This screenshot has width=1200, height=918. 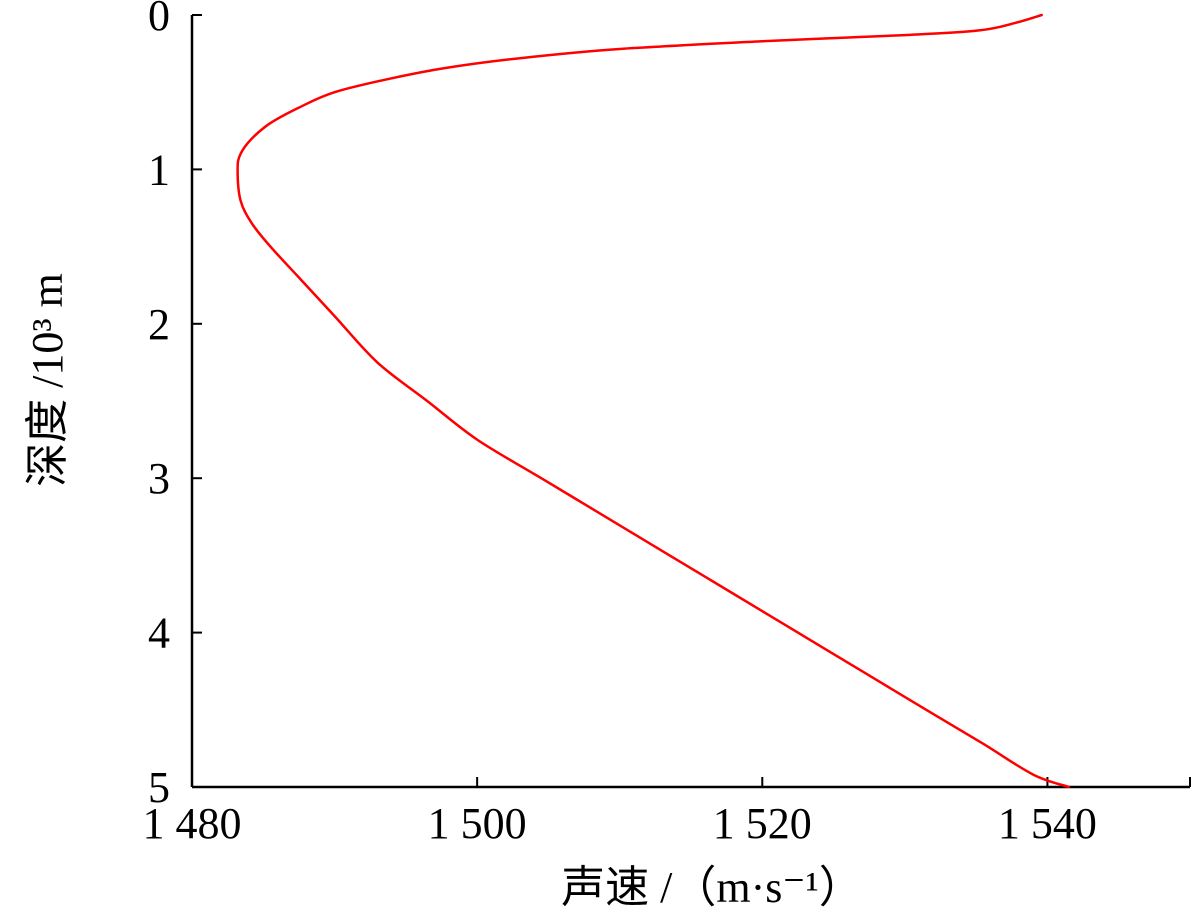 What do you see at coordinates (159, 478) in the screenshot?
I see `y-tick-label: 3` at bounding box center [159, 478].